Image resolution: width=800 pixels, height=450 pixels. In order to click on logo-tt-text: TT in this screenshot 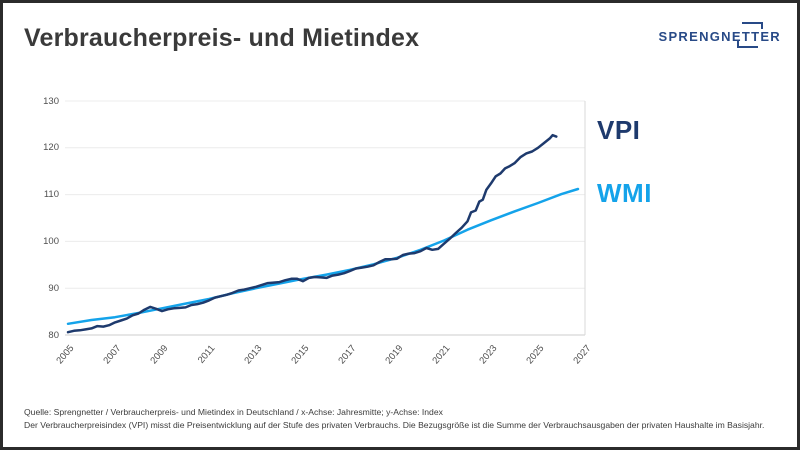, I will do `click(751, 36)`.